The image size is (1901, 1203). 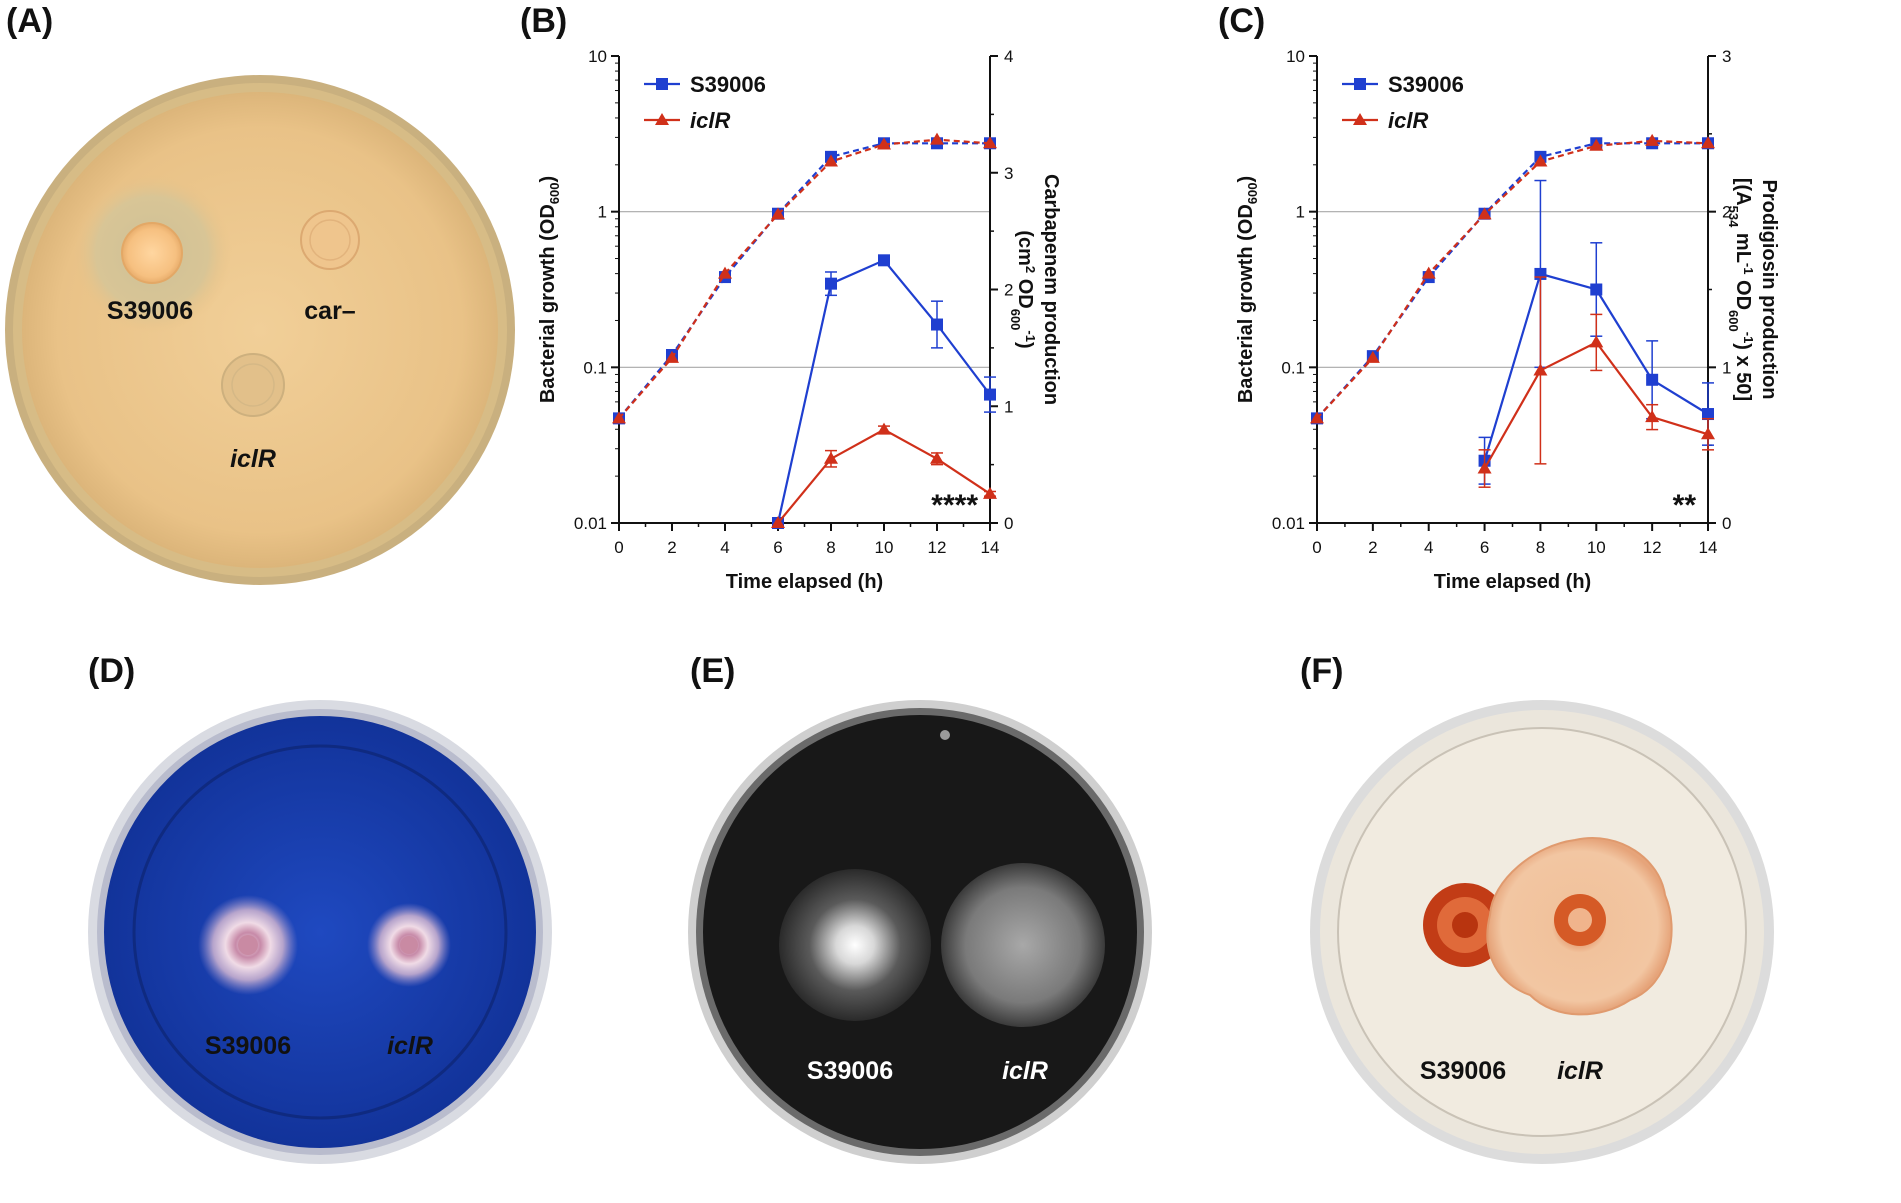 I want to click on plate-d-label-iclr: iclR, so click(x=410, y=1046).